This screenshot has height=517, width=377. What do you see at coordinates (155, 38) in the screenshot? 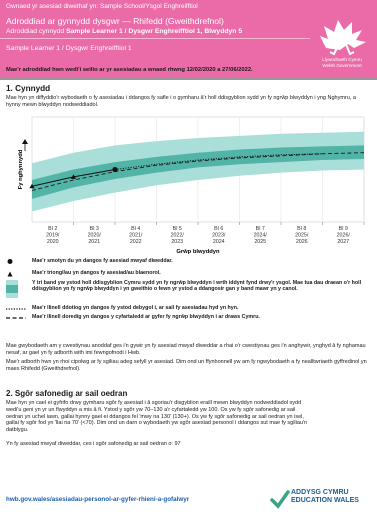
I see `header-divider` at bounding box center [155, 38].